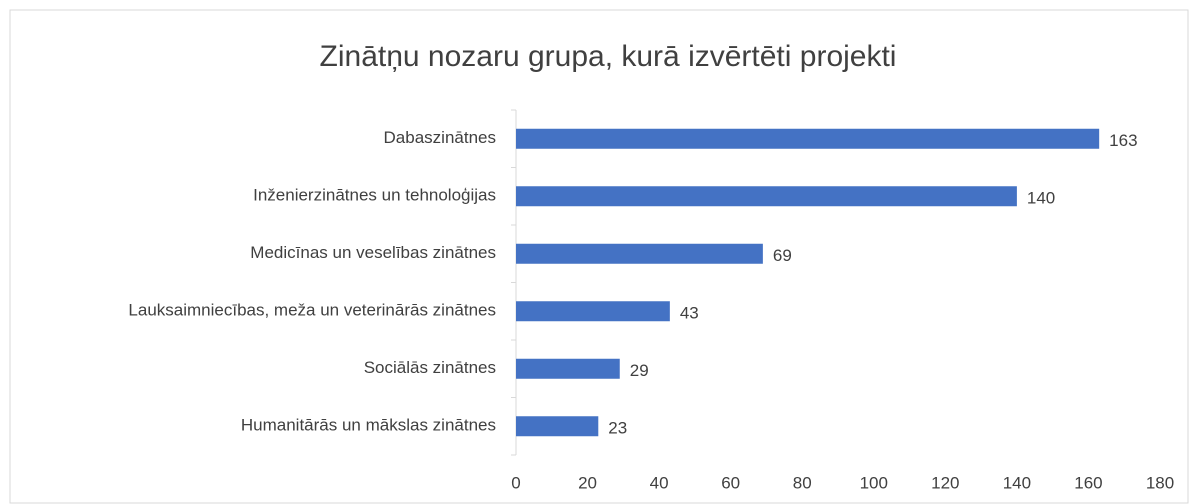  What do you see at coordinates (659, 482) in the screenshot?
I see `x-tick-label: 40` at bounding box center [659, 482].